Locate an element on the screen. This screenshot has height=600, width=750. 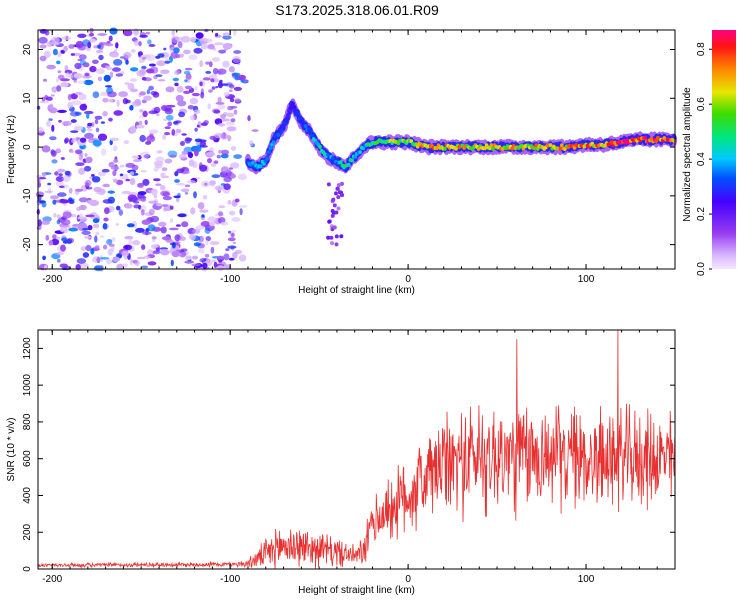
colorbar-tick-label: 0.0 is located at coordinates (701, 269).